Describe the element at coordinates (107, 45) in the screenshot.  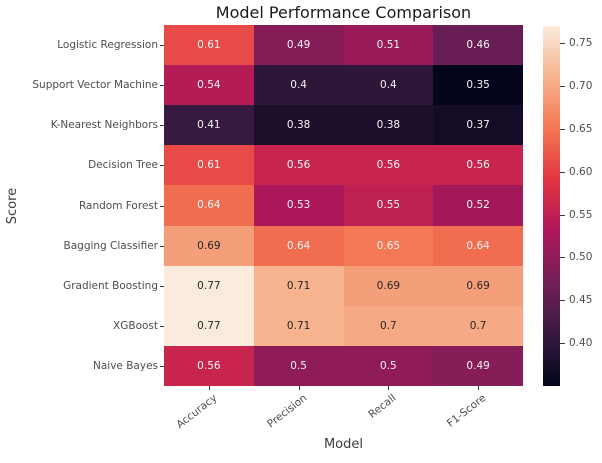
I see `y-tick-label: Logistic Regression` at that location.